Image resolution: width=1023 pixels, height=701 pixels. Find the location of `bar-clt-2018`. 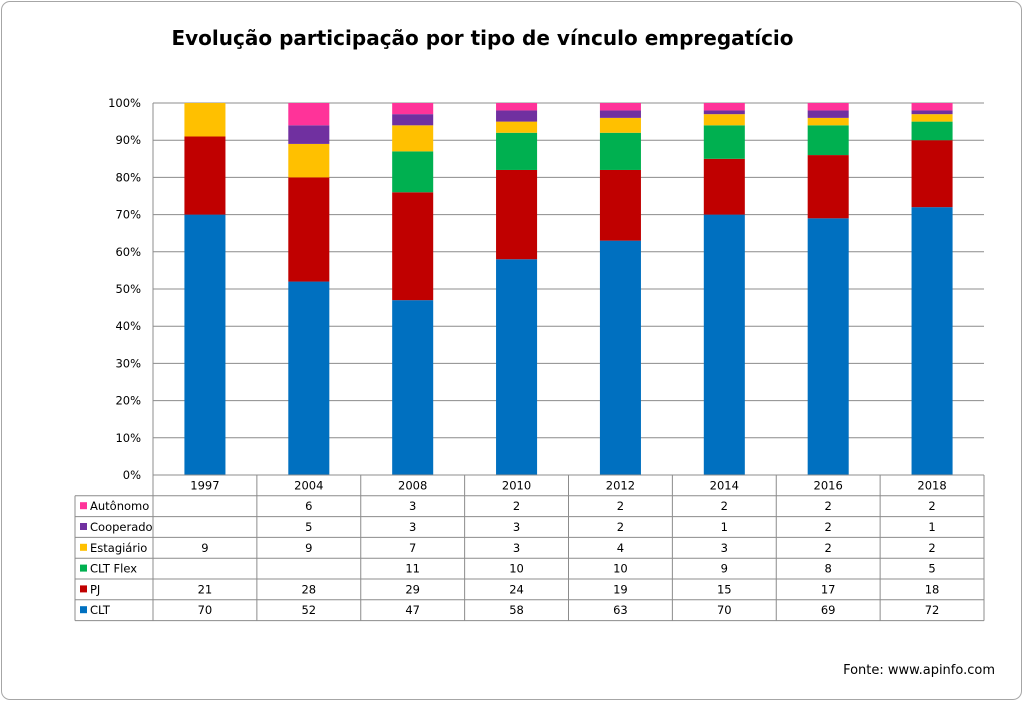

bar-clt-2018 is located at coordinates (932, 341).